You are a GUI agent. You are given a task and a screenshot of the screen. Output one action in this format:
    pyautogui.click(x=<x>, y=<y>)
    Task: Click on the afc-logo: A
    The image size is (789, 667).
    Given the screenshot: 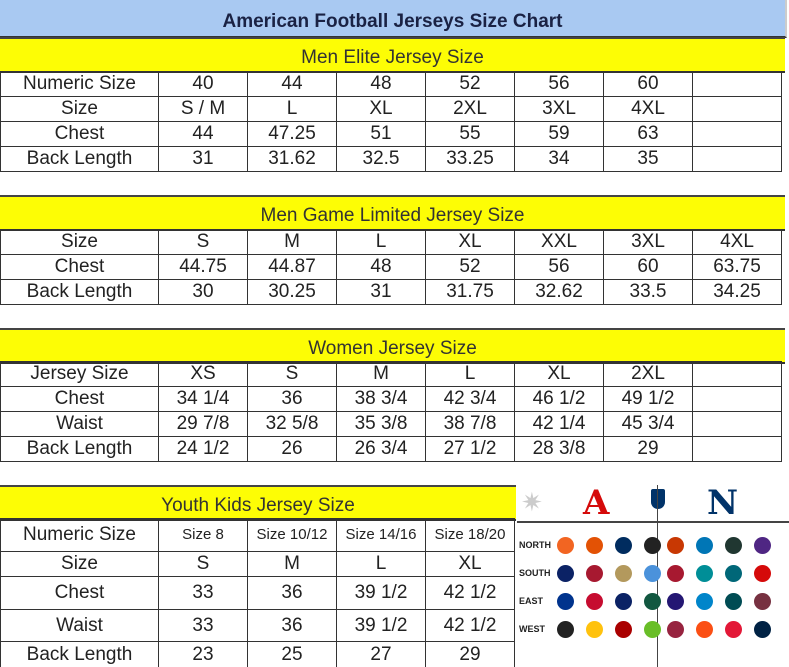 What is the action you would take?
    pyautogui.click(x=596, y=503)
    